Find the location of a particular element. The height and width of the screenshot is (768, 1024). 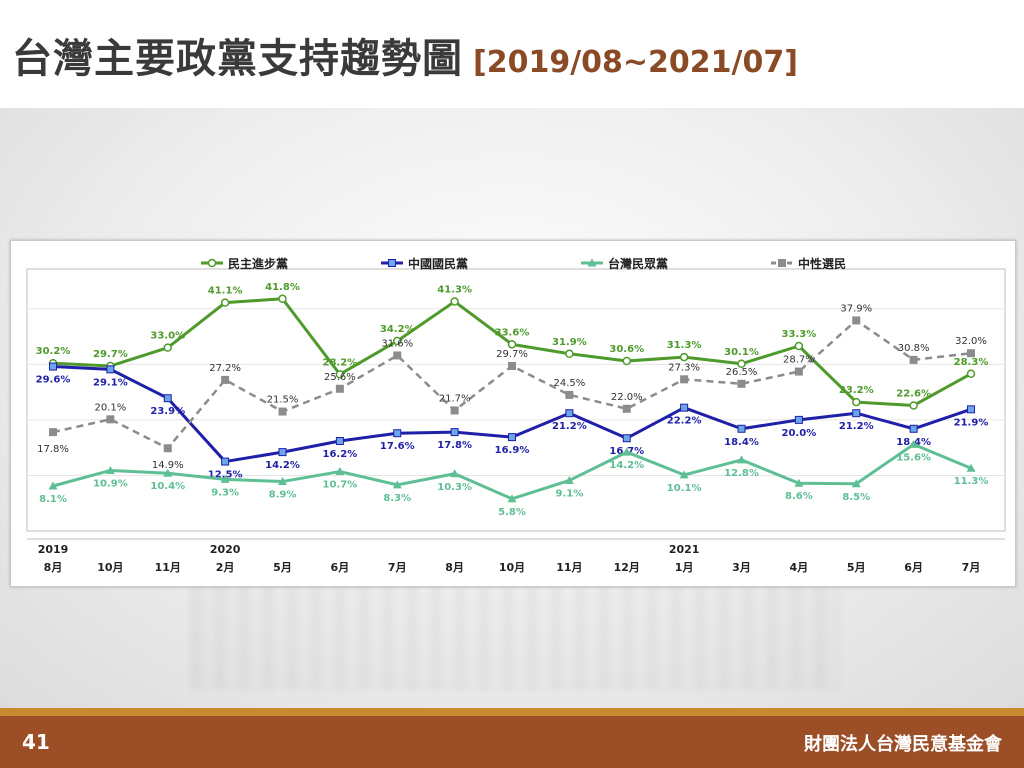

data-label: 24.5% is located at coordinates (569, 383).